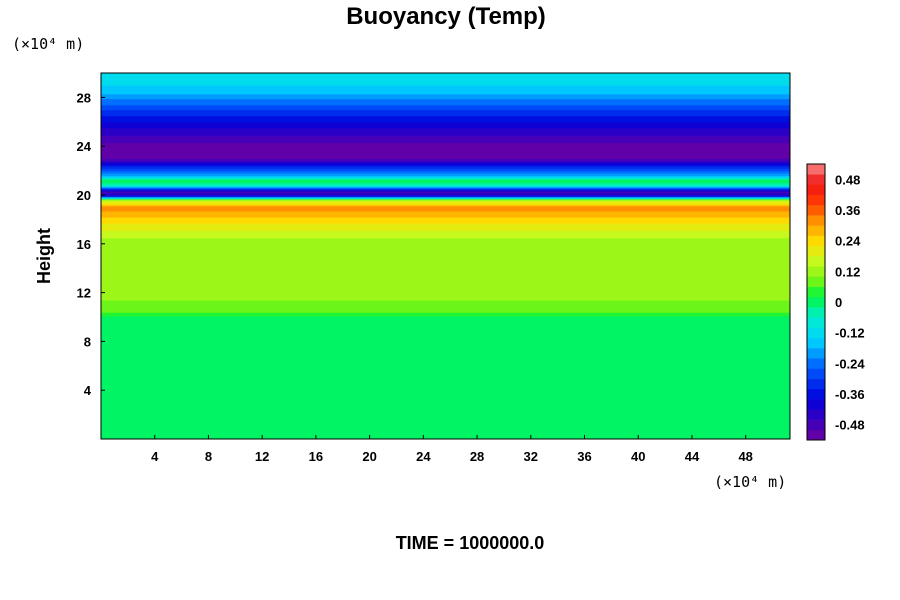 The width and height of the screenshot is (900, 600). I want to click on chart-title: Buoyancy (Temp), so click(446, 16).